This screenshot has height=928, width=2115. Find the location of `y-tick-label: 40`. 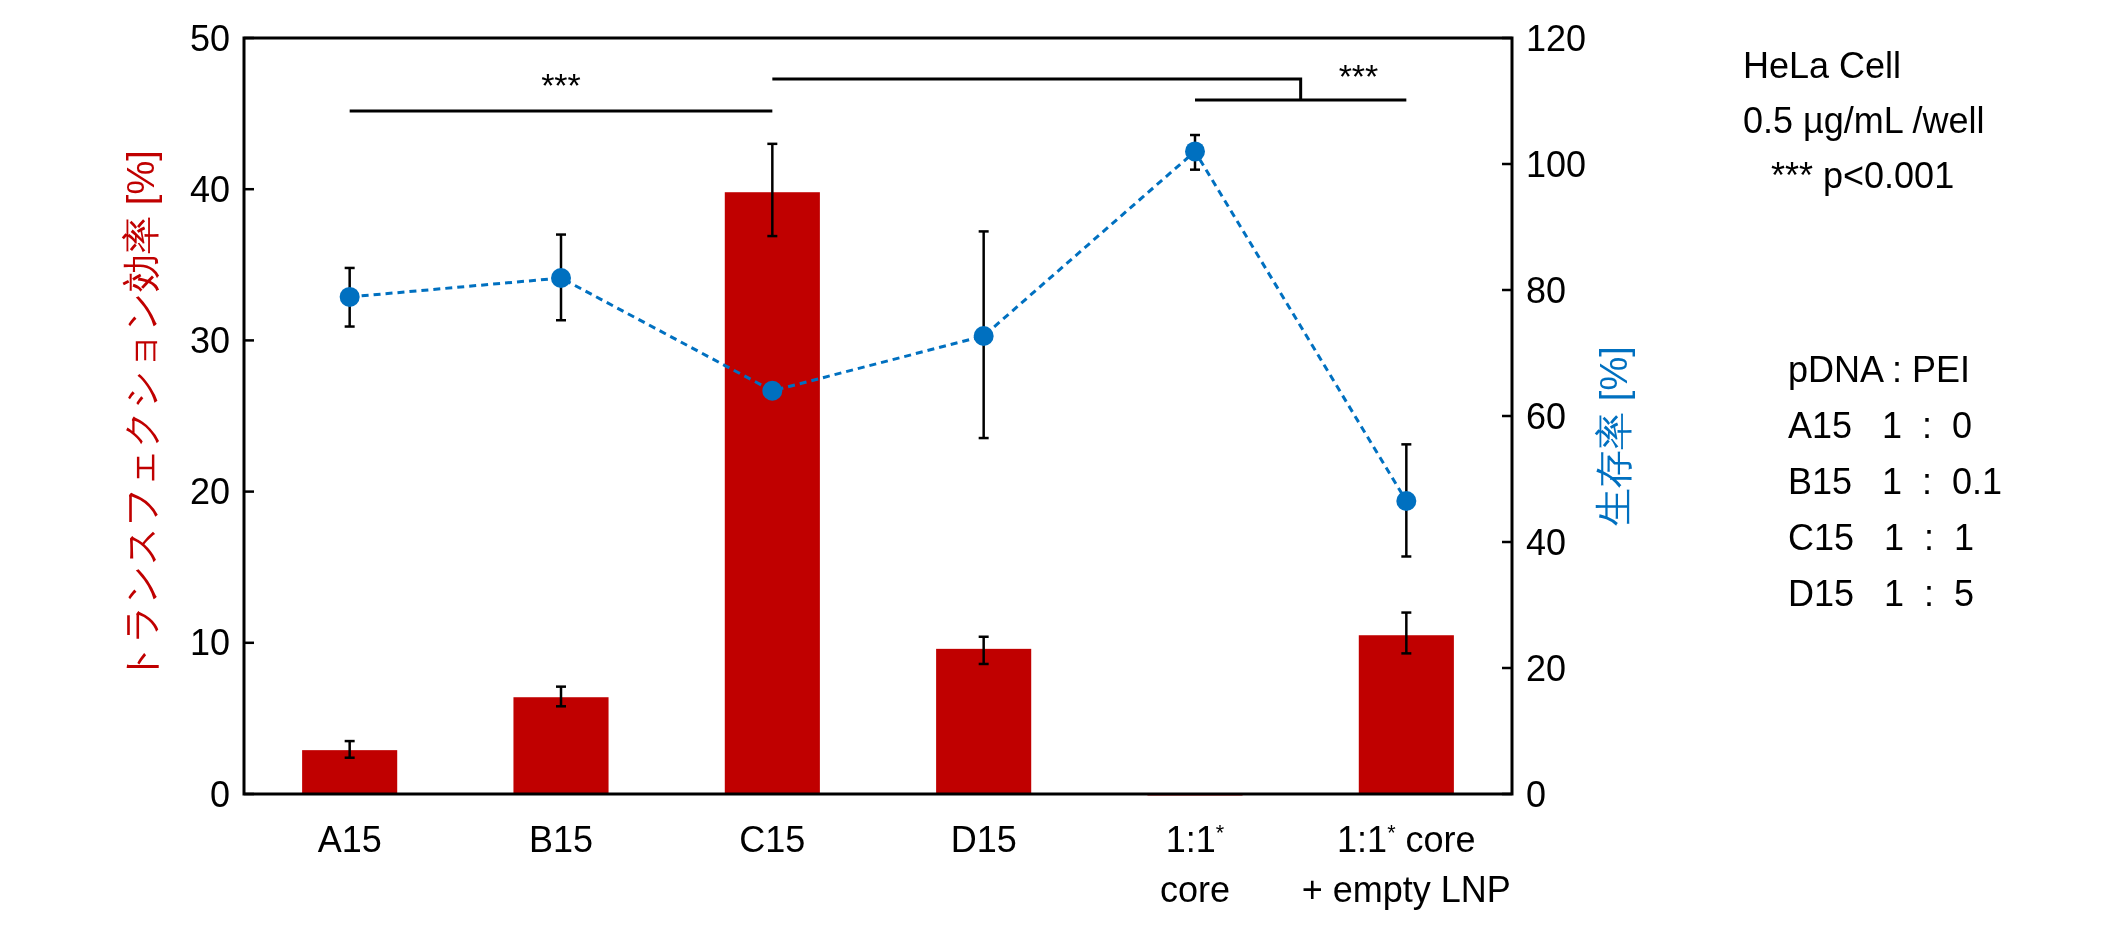

y-tick-label: 40 is located at coordinates (209, 189).